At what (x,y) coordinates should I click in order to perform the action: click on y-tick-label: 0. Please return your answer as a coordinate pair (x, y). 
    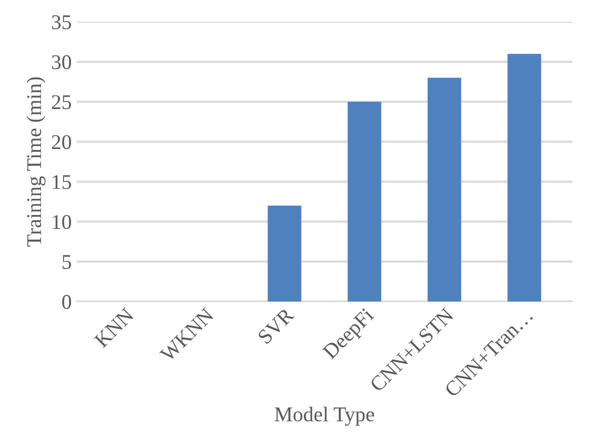
    Looking at the image, I should click on (67, 301).